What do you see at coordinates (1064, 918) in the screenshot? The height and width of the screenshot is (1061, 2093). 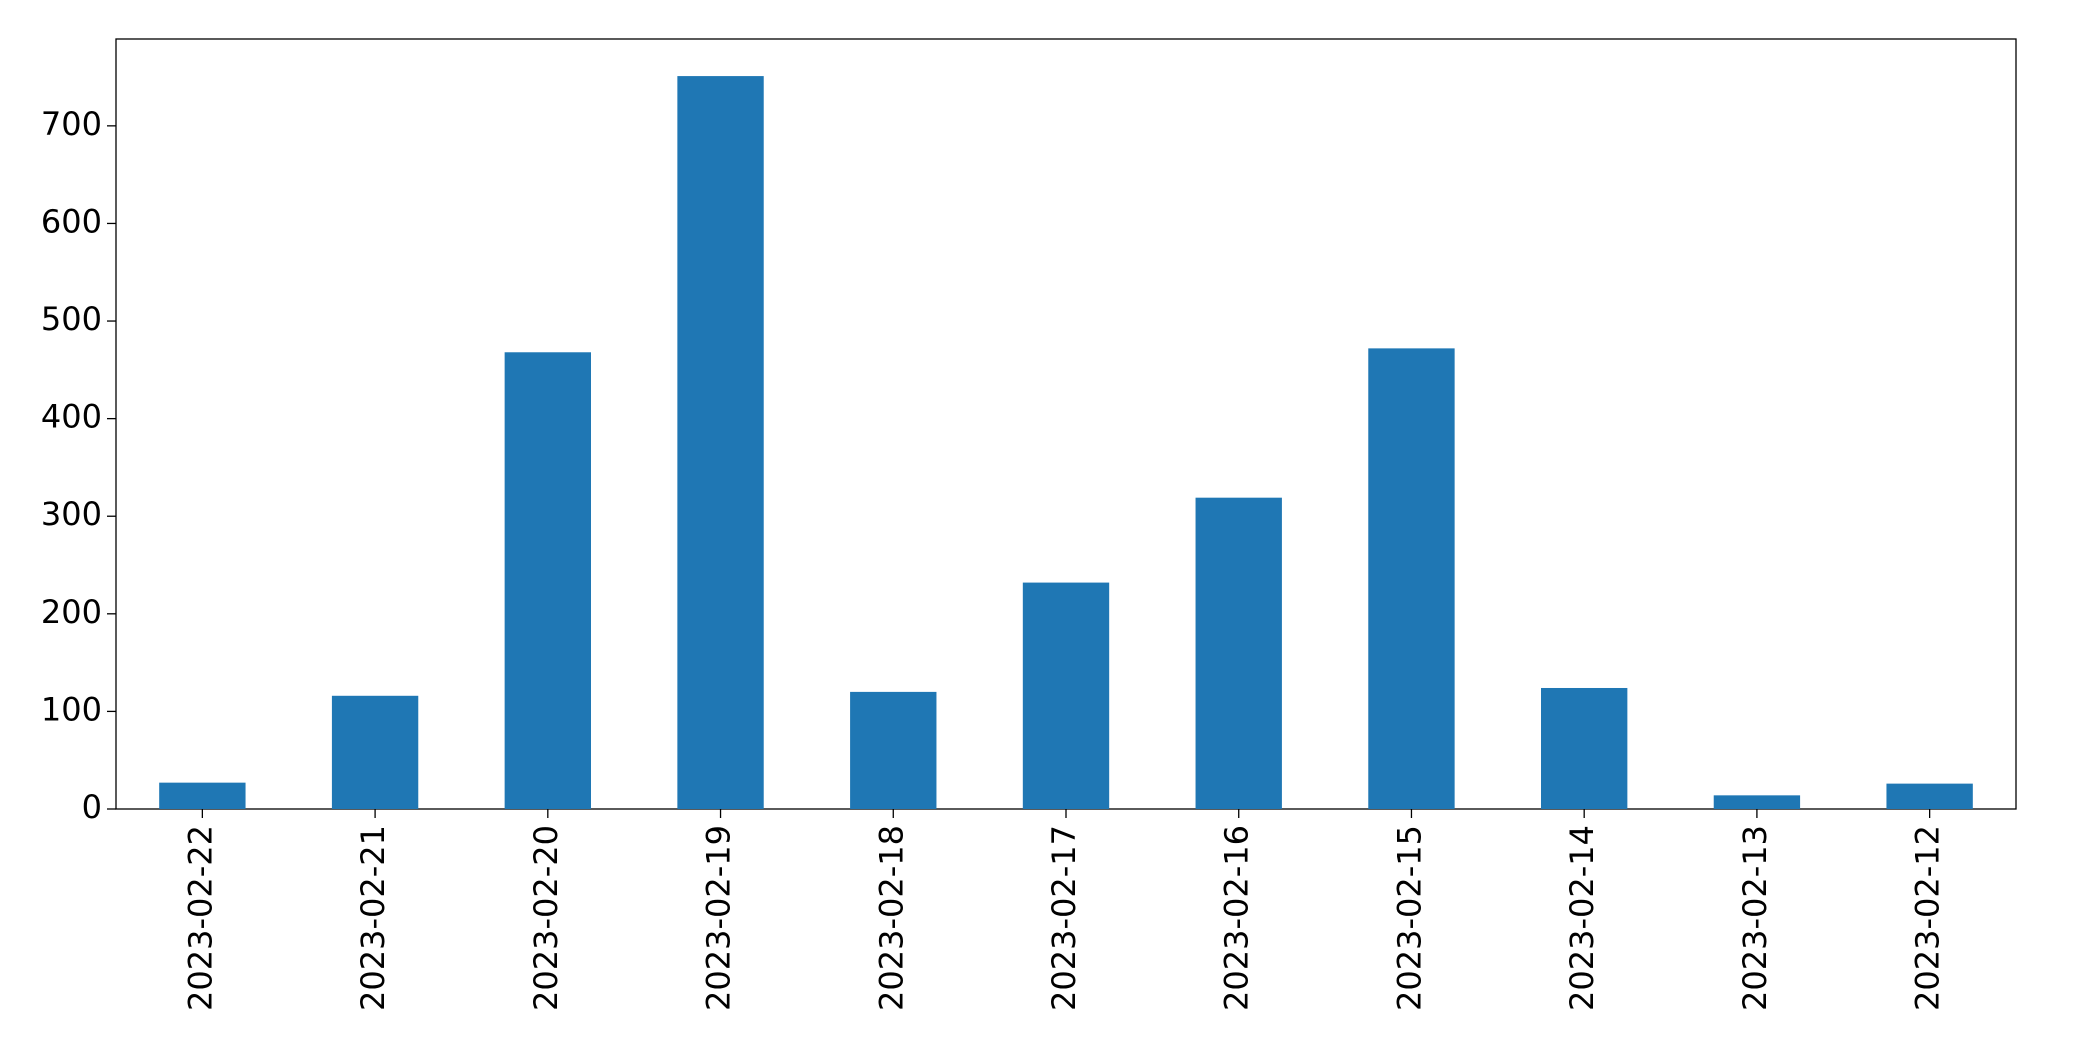 I see `x-tick-label: 2023-02-17` at bounding box center [1064, 918].